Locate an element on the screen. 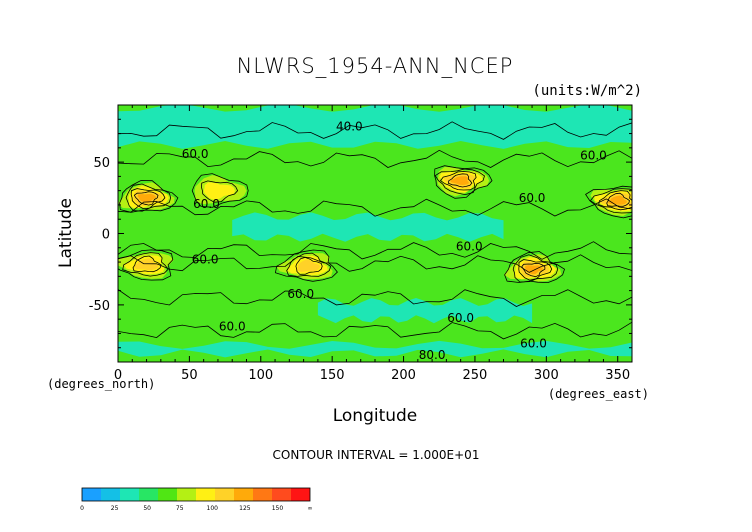 Image resolution: width=752 pixels, height=532 pixels. y-axis-label: Latitude is located at coordinates (66, 233).